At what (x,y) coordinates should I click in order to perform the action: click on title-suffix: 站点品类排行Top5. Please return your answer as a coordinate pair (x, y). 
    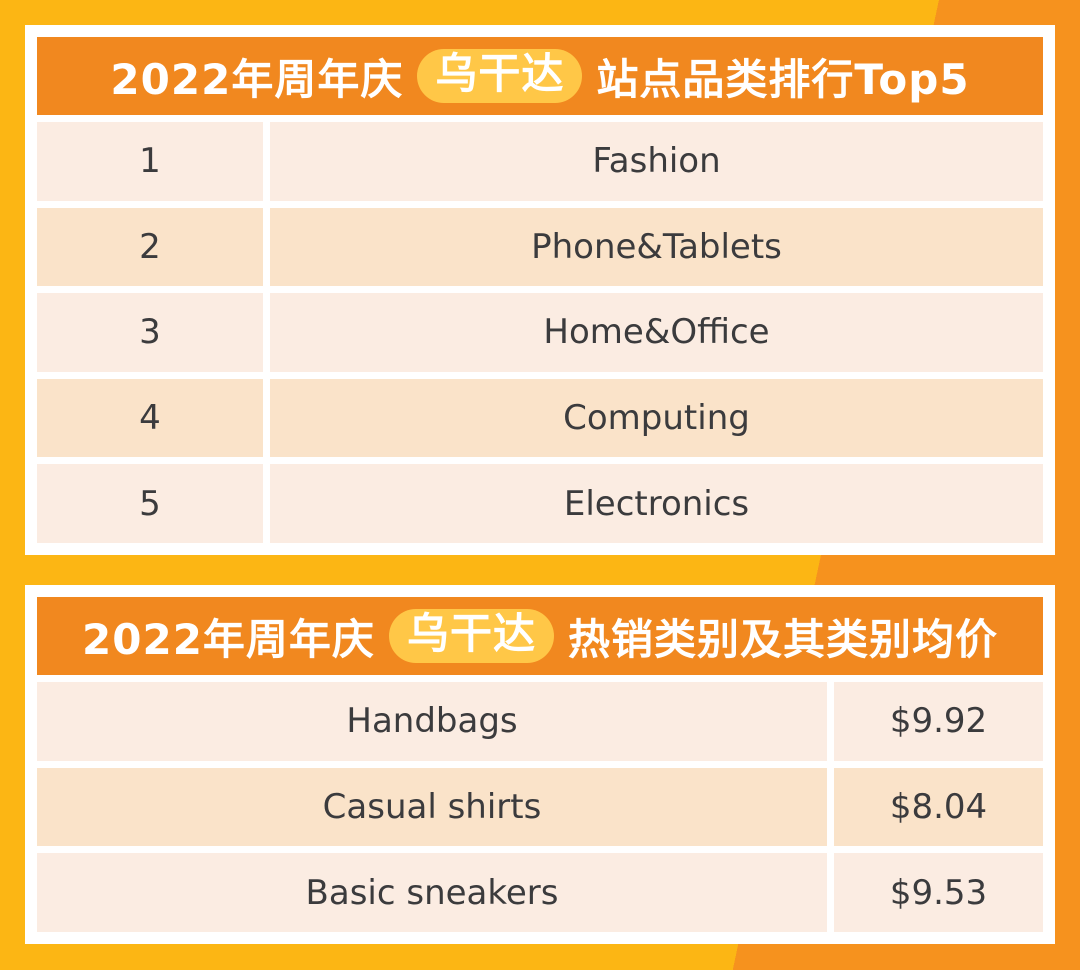
    Looking at the image, I should click on (783, 79).